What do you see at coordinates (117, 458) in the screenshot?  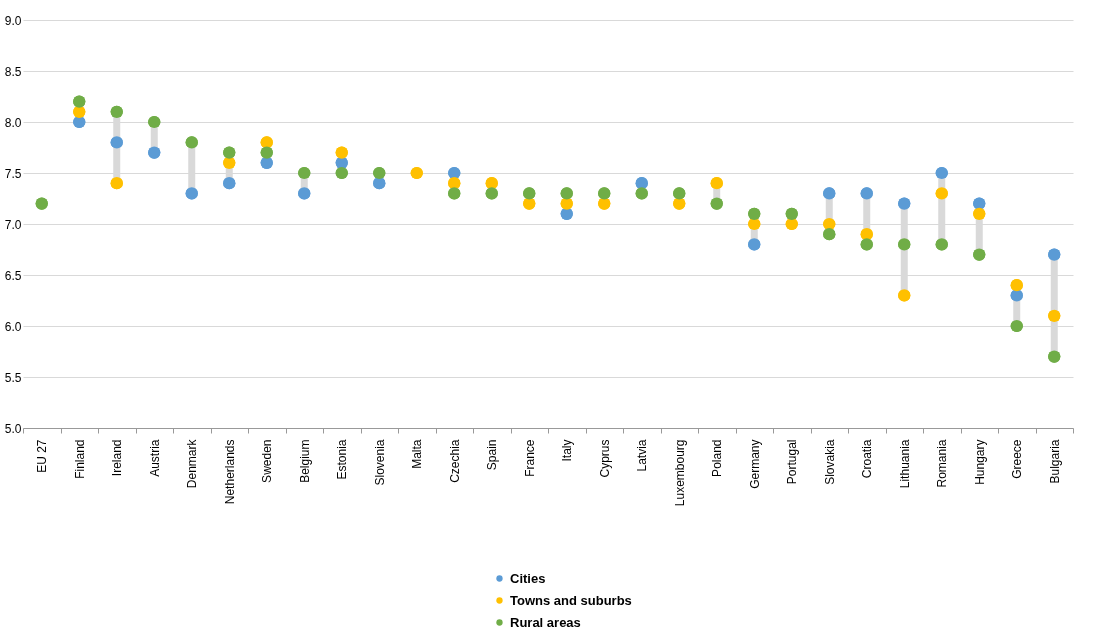 I see `x-tick-label: Ireland` at bounding box center [117, 458].